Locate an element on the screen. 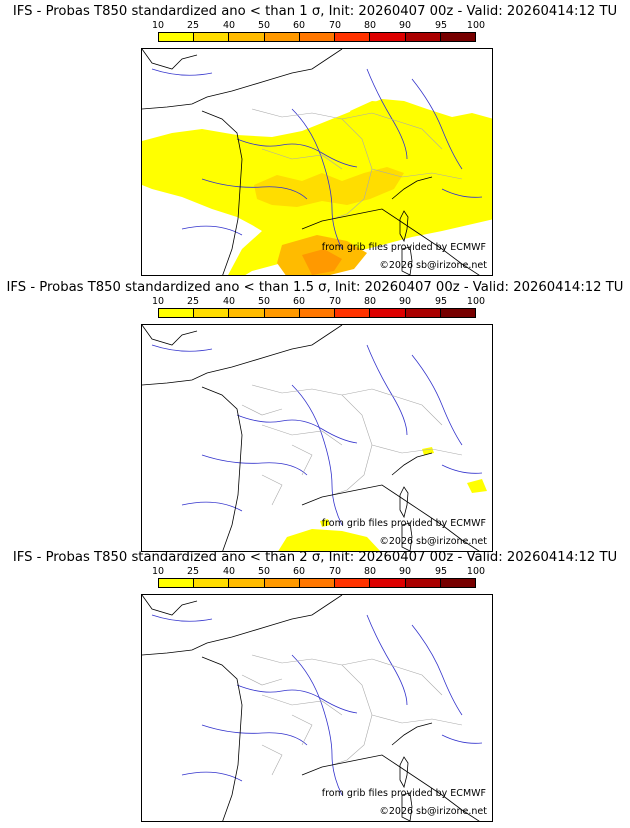 The width and height of the screenshot is (630, 828). legend-tick: 10 is located at coordinates (158, 571).